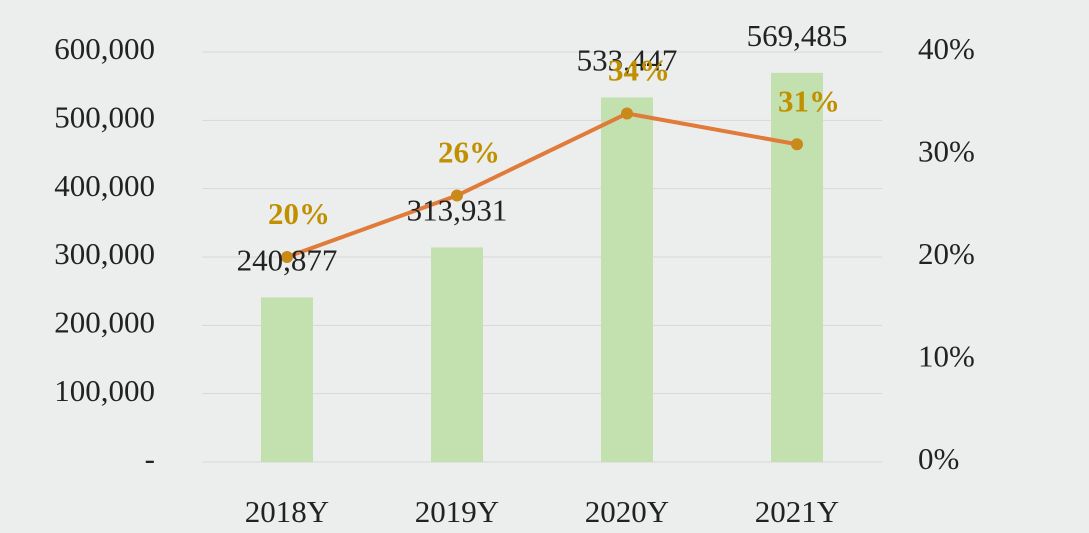 The width and height of the screenshot is (1089, 533). I want to click on y-tick-label: 400,000, so click(104, 185).